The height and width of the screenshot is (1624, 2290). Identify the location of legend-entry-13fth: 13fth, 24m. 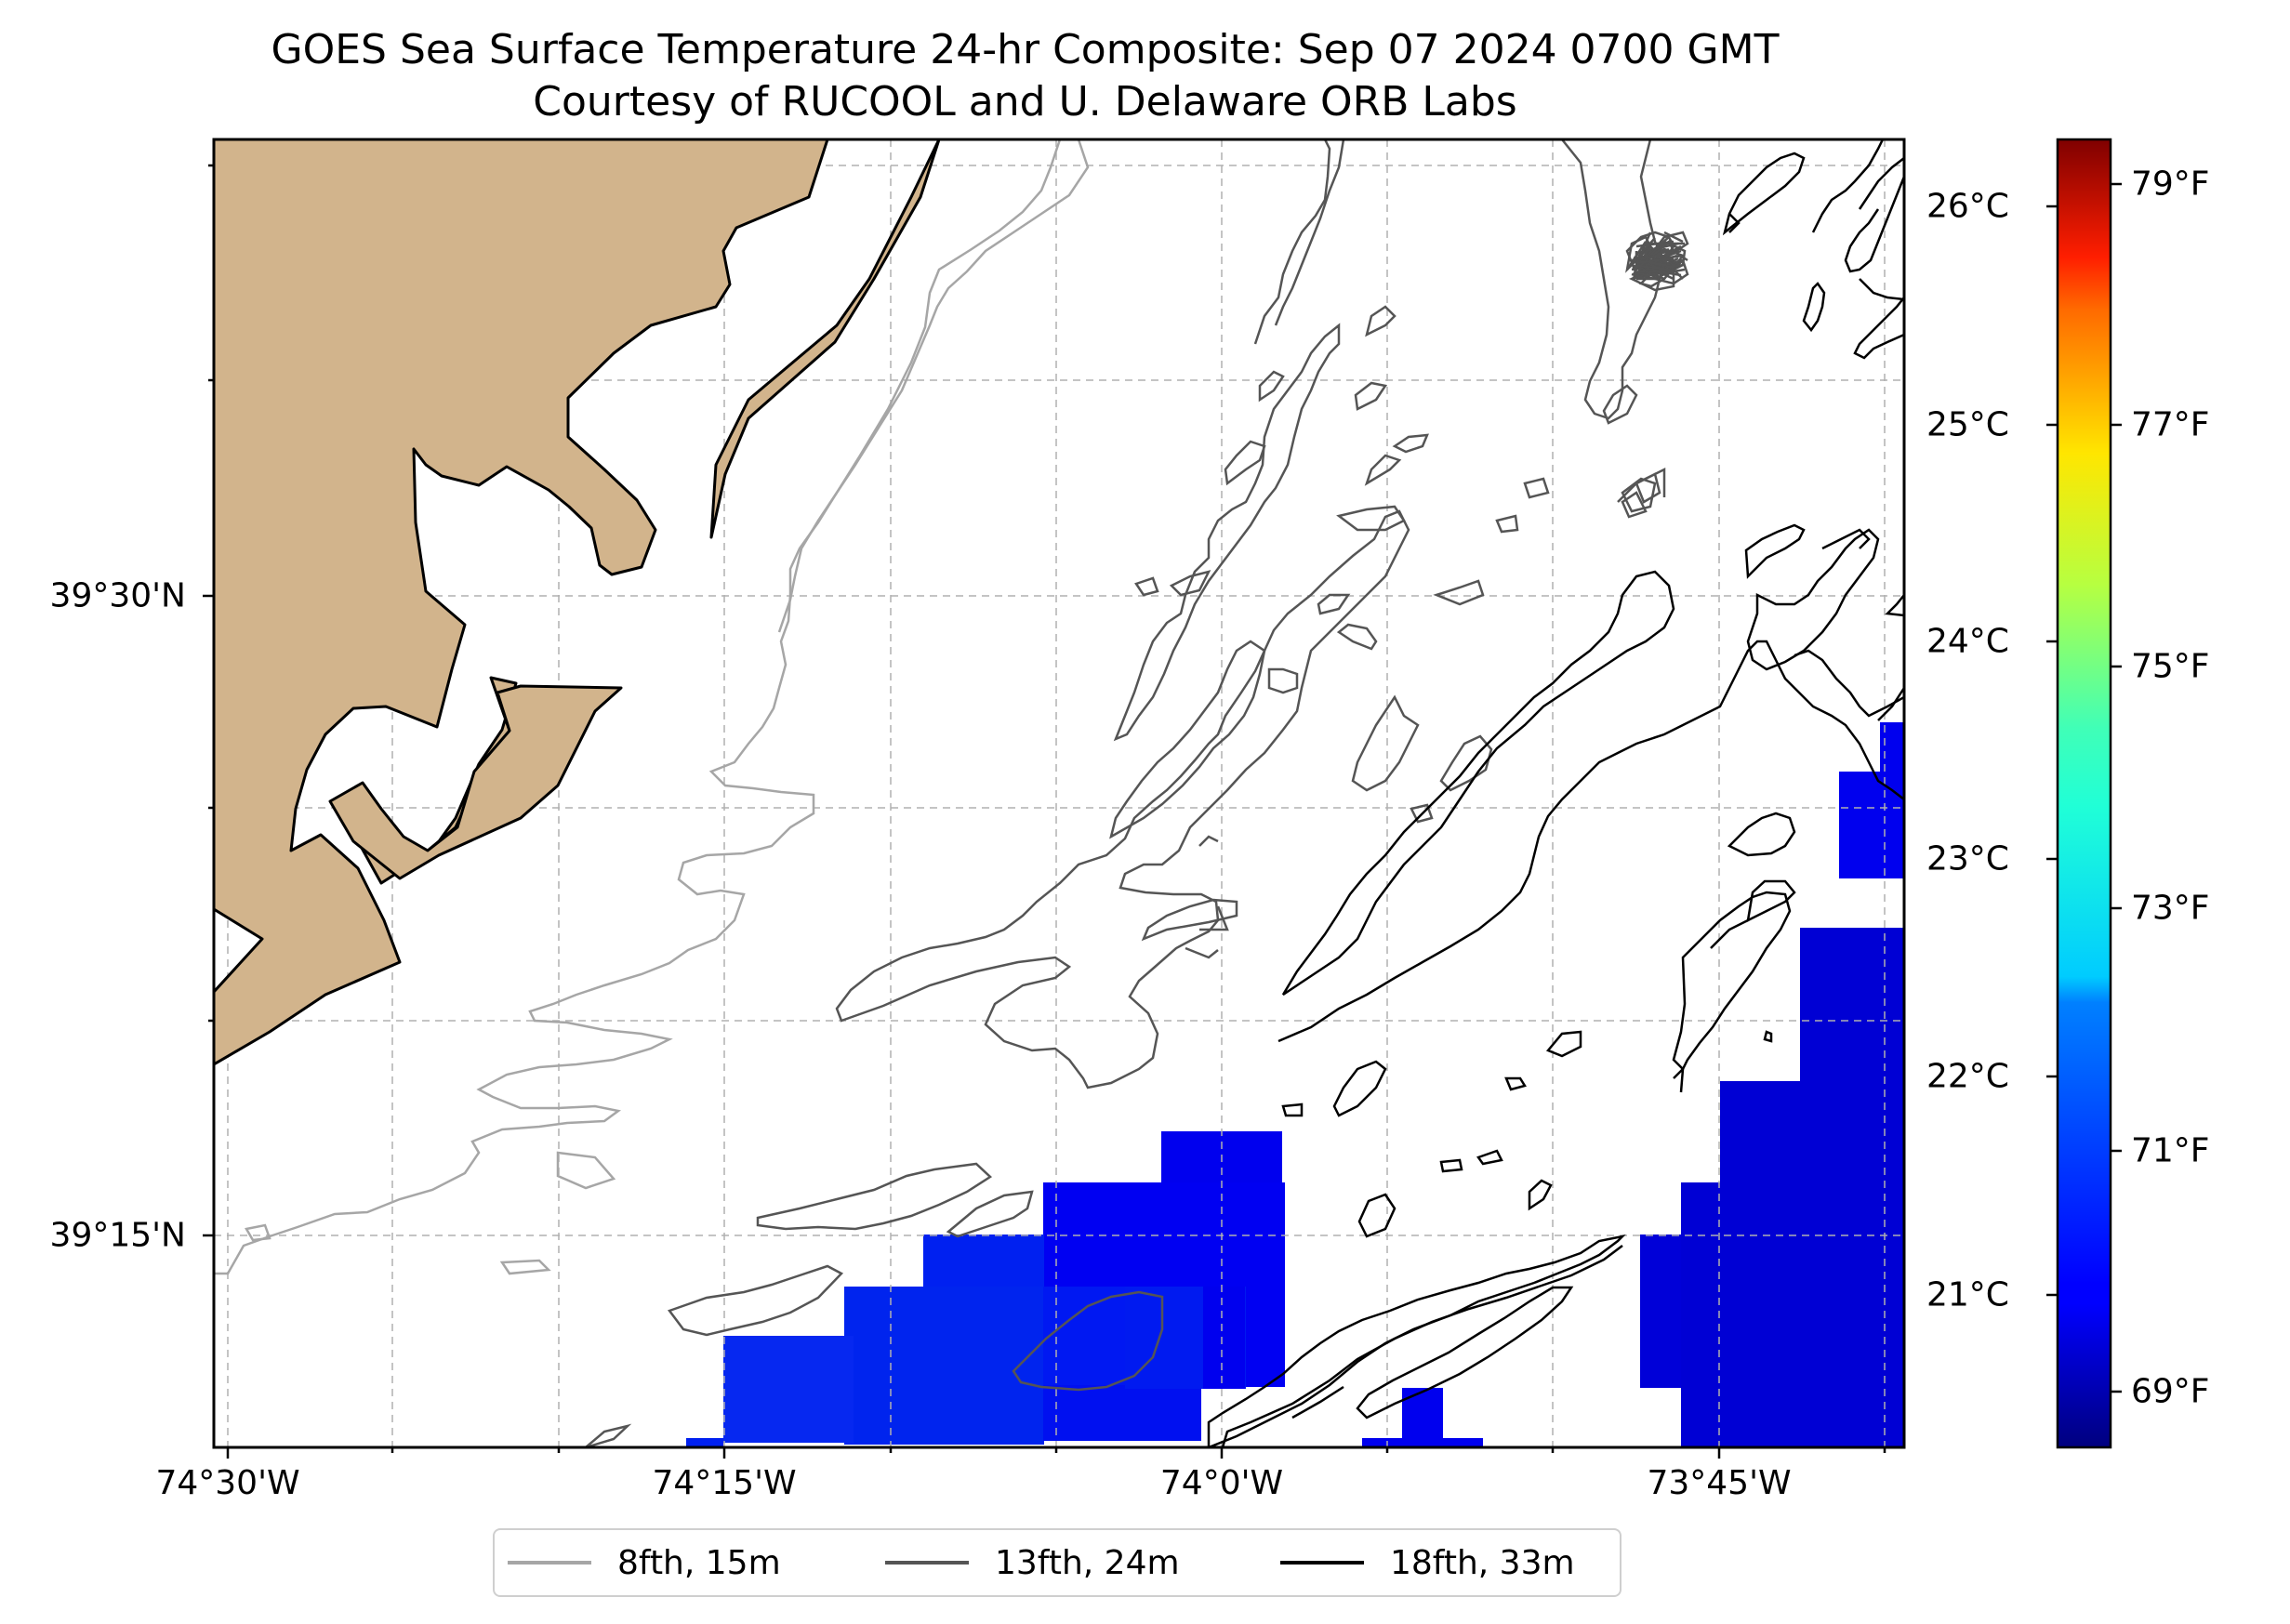
(1032, 1562).